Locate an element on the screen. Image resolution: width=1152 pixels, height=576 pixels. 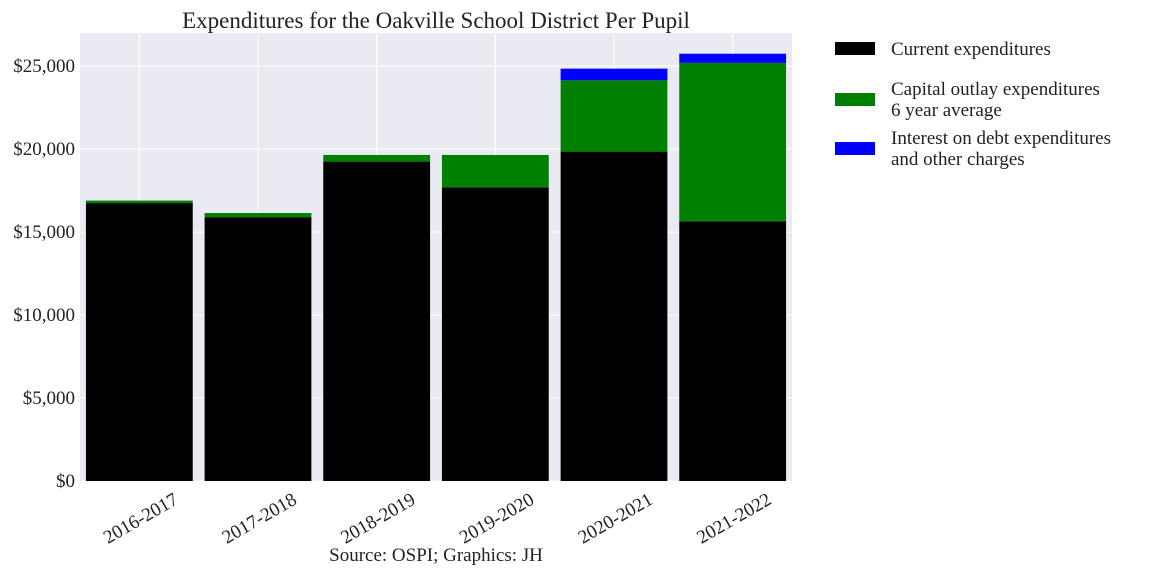
x-tick-label: 2020-2021 is located at coordinates (616, 518).